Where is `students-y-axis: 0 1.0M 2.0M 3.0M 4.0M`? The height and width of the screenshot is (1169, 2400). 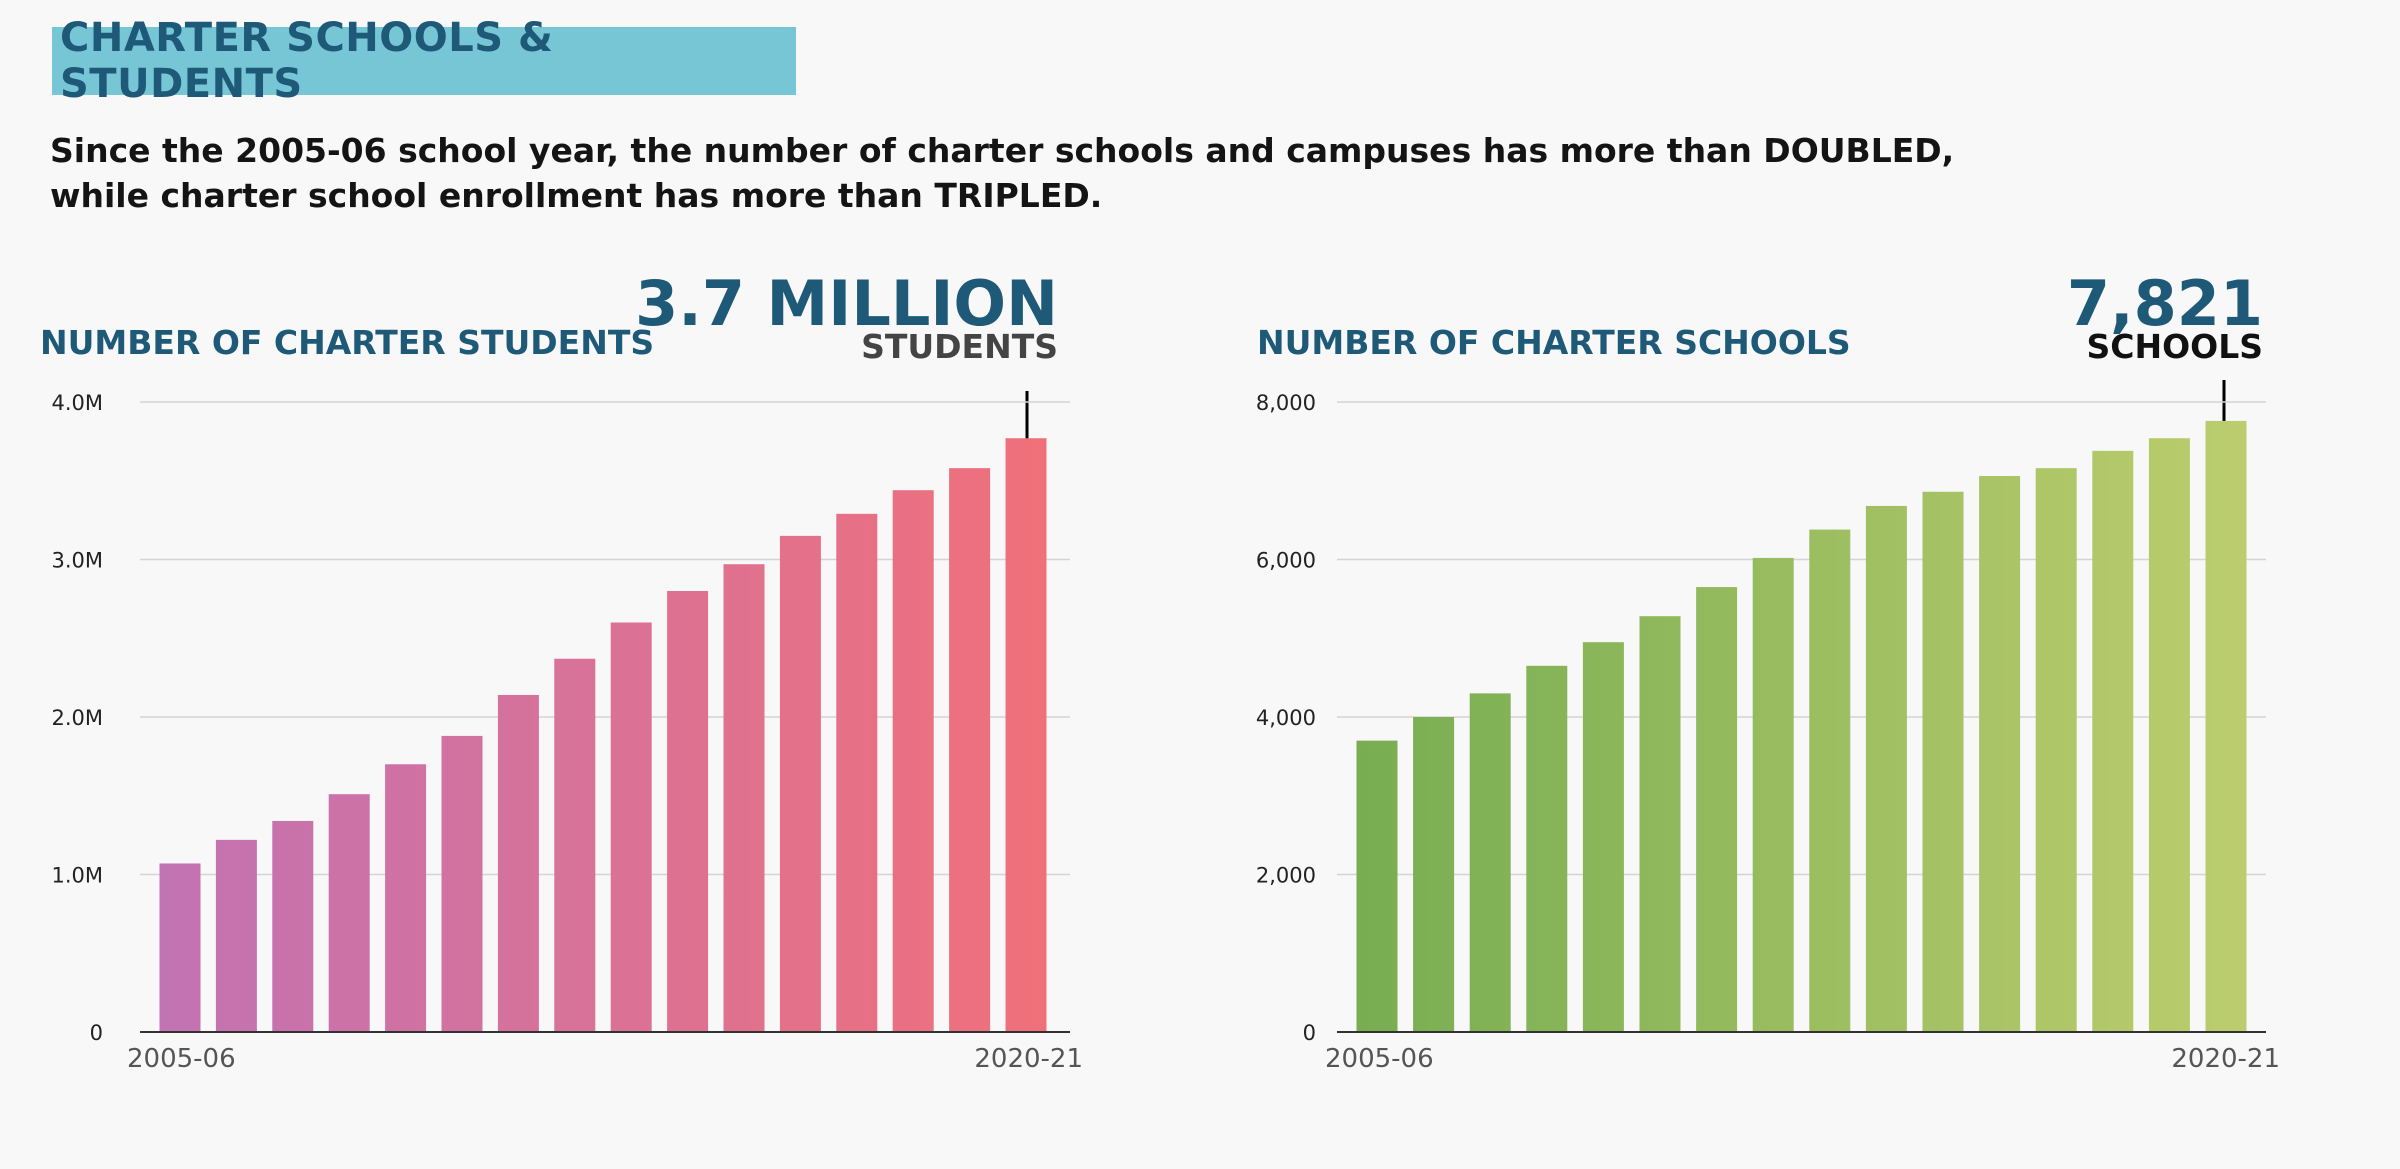 students-y-axis: 0 1.0M 2.0M 3.0M 4.0M is located at coordinates (77, 718).